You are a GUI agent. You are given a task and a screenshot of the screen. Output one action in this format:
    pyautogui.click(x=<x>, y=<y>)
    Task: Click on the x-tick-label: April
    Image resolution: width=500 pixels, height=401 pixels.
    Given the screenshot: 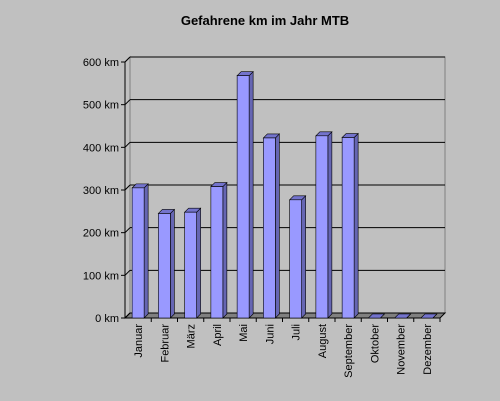 What is the action you would take?
    pyautogui.click(x=218, y=335)
    